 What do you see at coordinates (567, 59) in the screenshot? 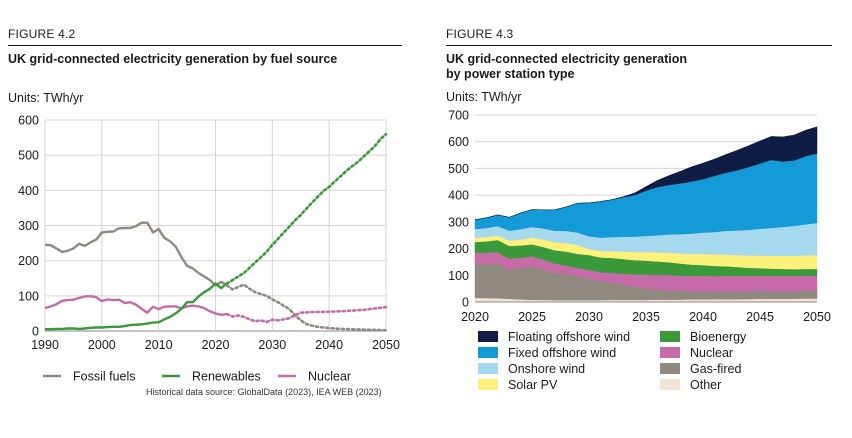
I see `figure-4-3-title-line1: UK grid-connected electricity generation` at bounding box center [567, 59].